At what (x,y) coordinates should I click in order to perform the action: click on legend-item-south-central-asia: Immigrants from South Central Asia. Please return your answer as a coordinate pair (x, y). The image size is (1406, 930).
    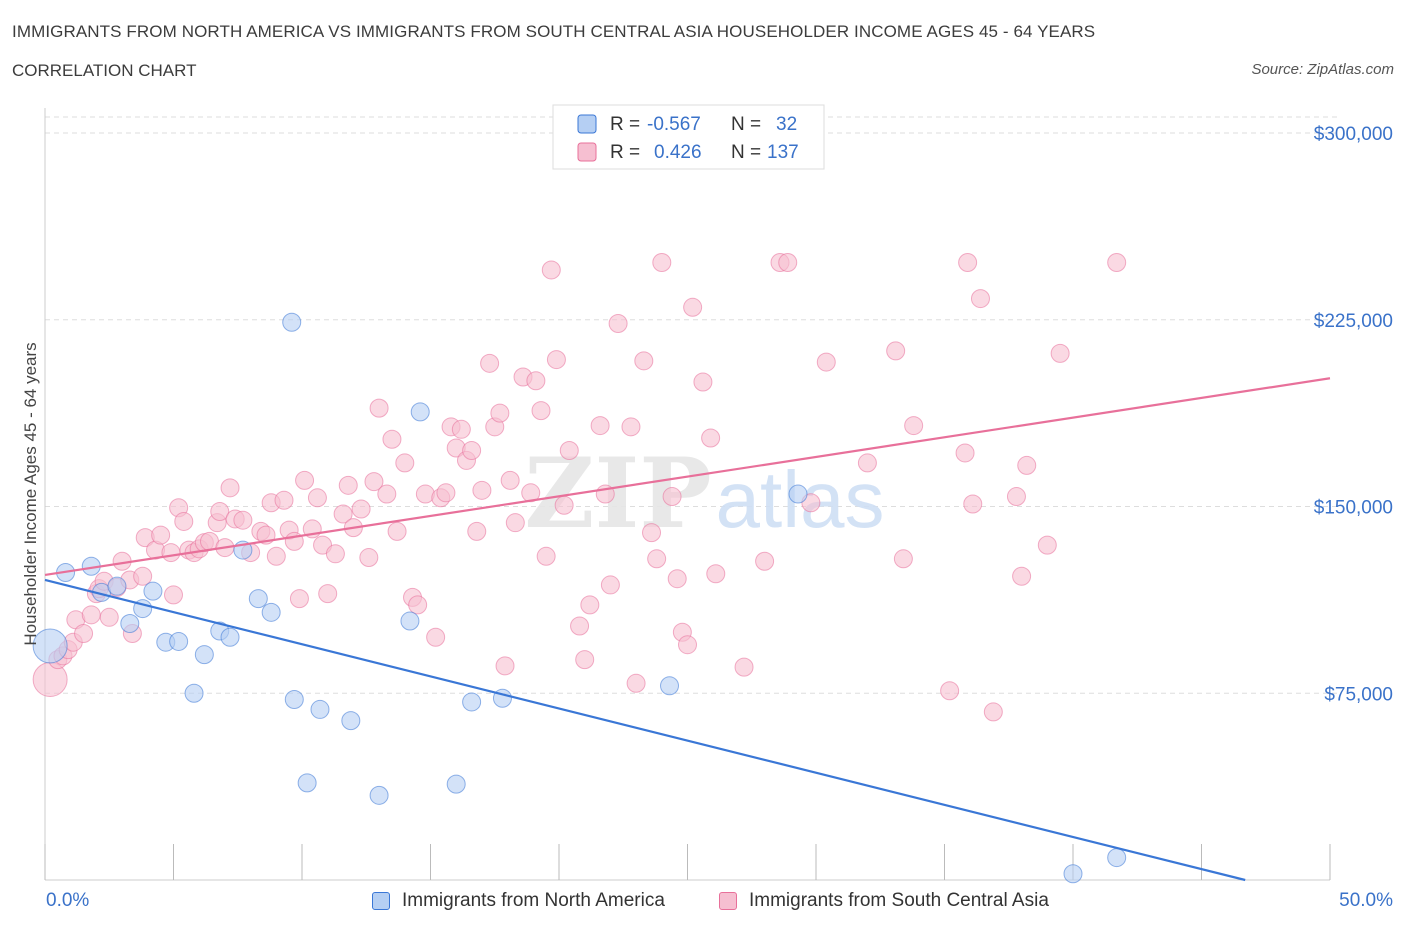
    Looking at the image, I should click on (884, 901).